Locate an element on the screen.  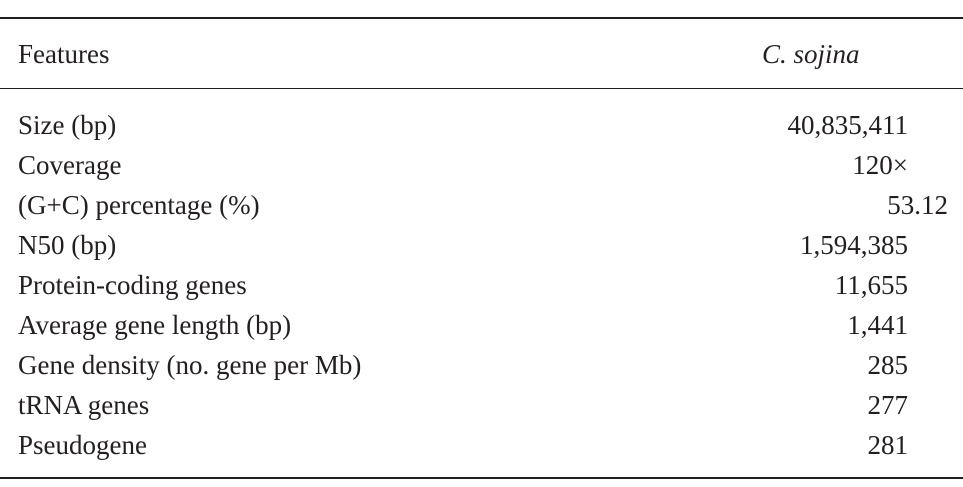
value-cell: 11,655 is located at coordinates (871, 285).